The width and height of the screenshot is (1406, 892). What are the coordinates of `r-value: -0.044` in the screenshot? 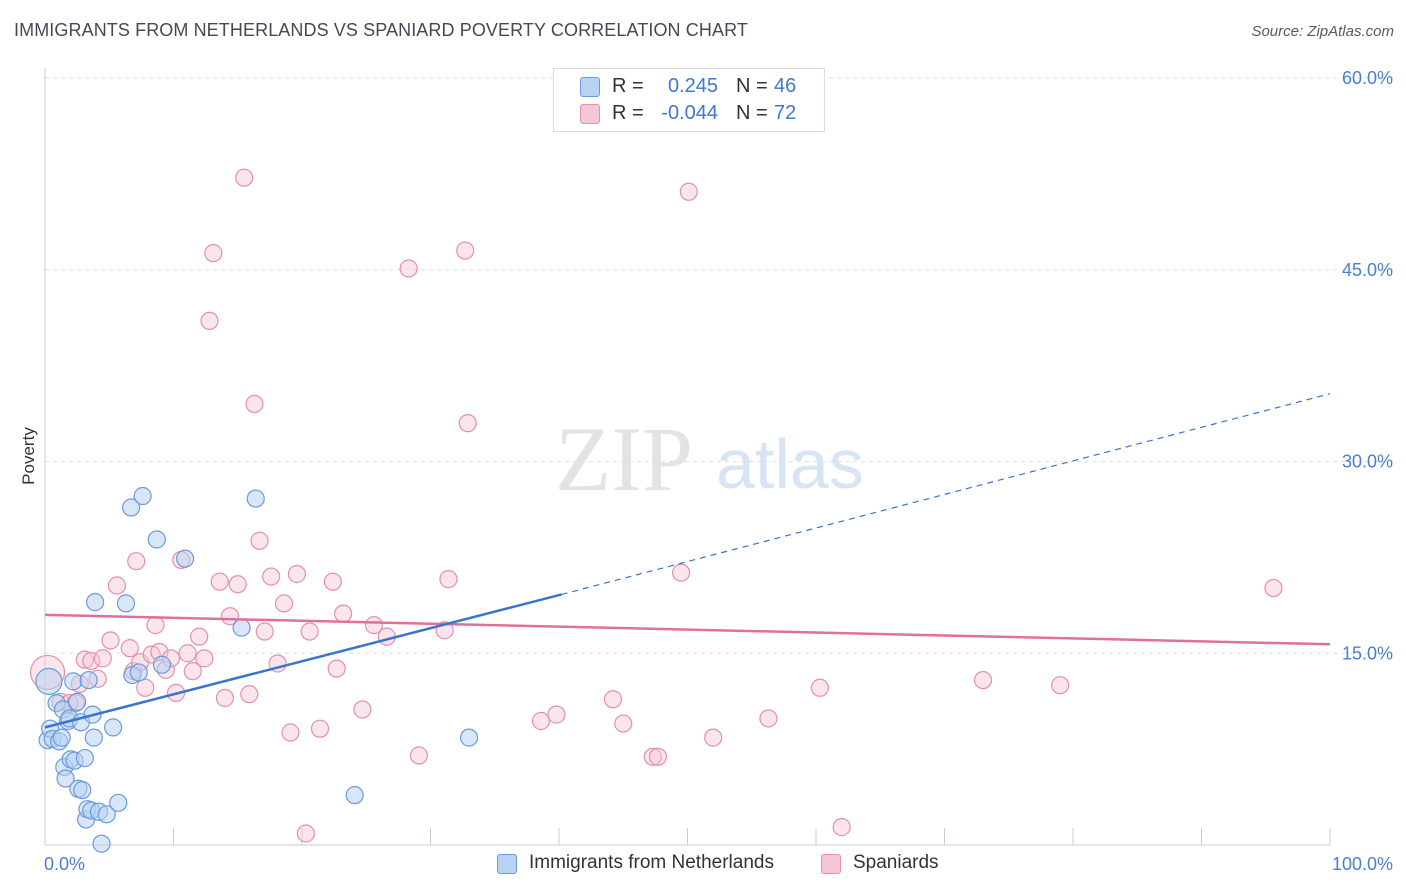 It's located at (689, 113).